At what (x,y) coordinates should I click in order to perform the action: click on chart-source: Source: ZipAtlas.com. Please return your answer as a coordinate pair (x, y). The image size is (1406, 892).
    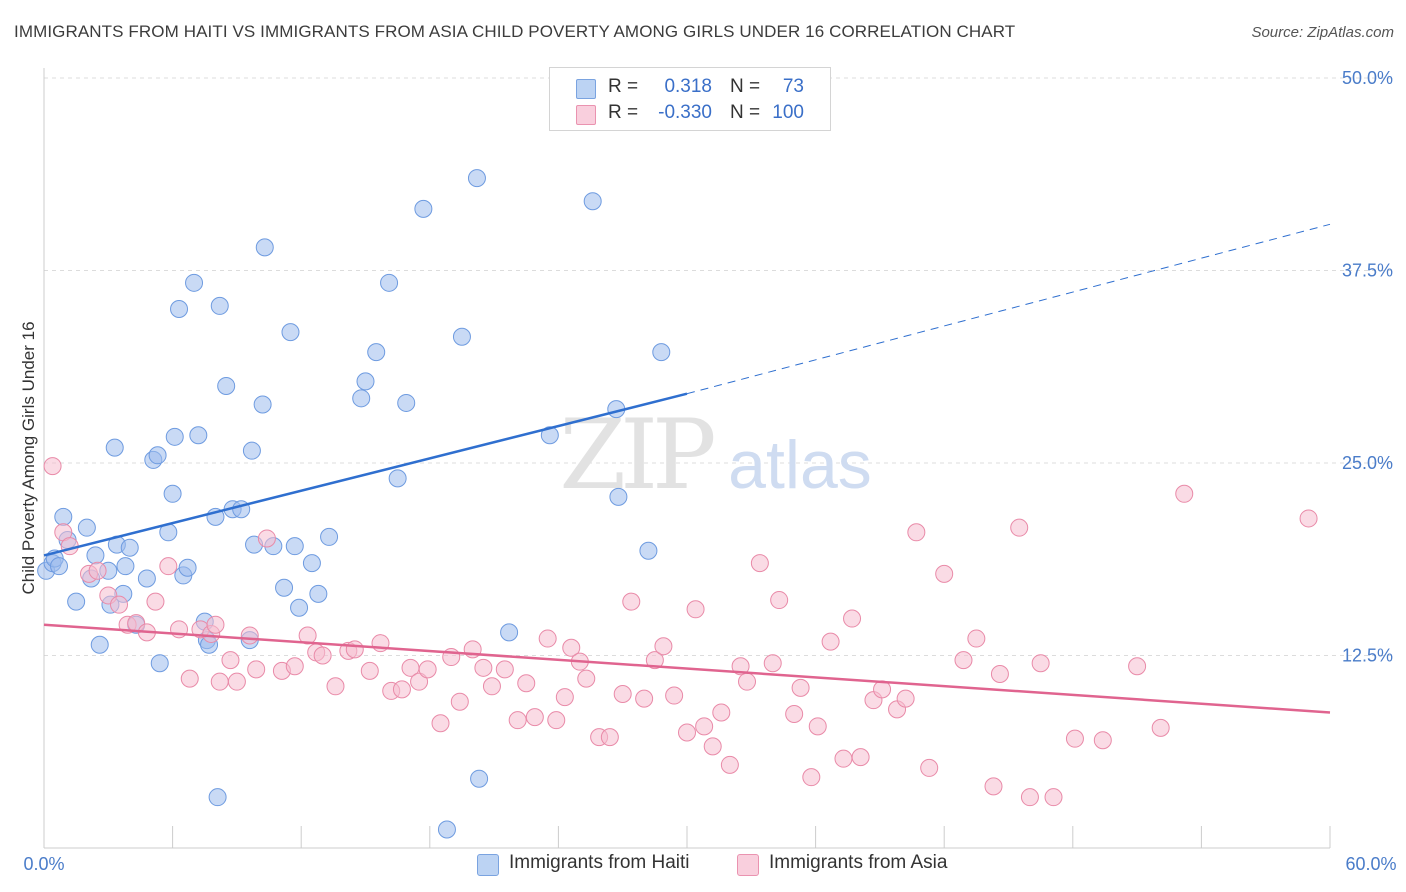
    Looking at the image, I should click on (1322, 32).